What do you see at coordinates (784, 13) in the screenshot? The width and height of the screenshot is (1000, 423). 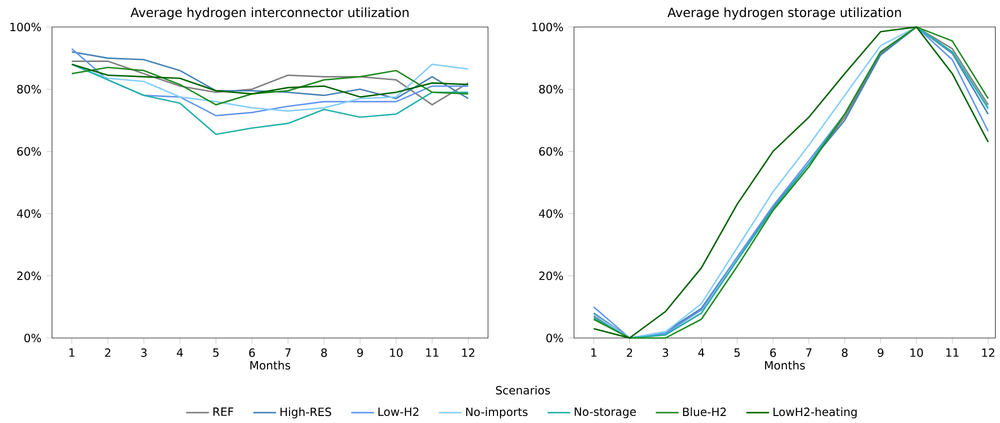 I see `chart-title: Average hydrogen storage utilization` at bounding box center [784, 13].